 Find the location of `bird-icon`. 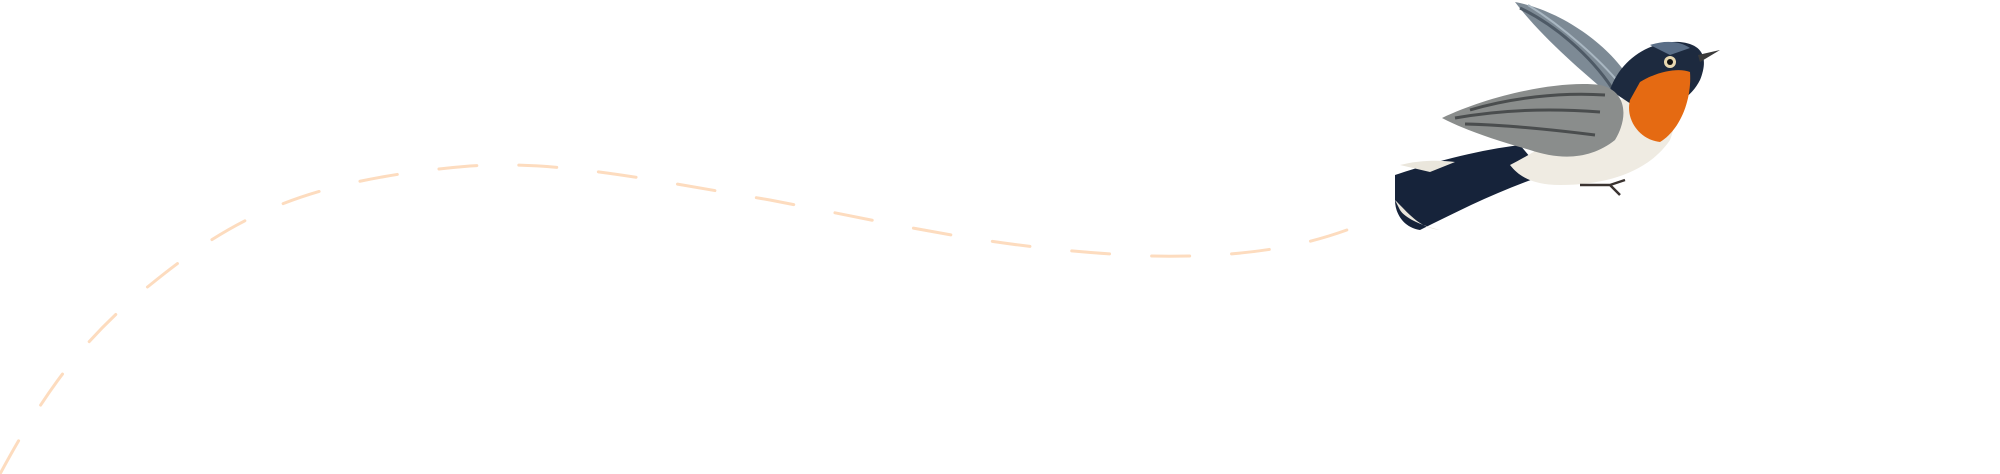

bird-icon is located at coordinates (1557, 116).